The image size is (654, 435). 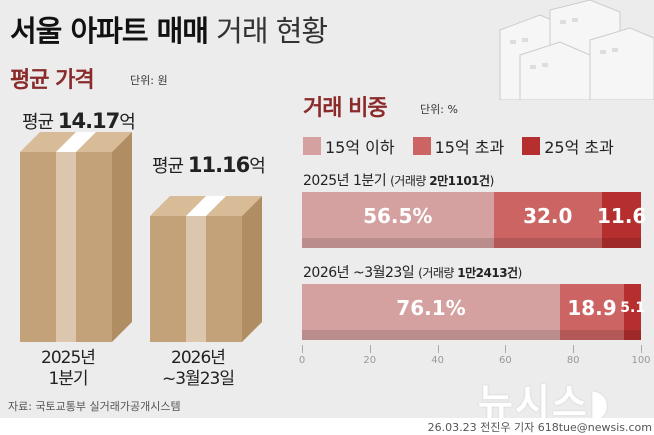 I want to click on bar-segment-3: 5.1, so click(x=632, y=312).